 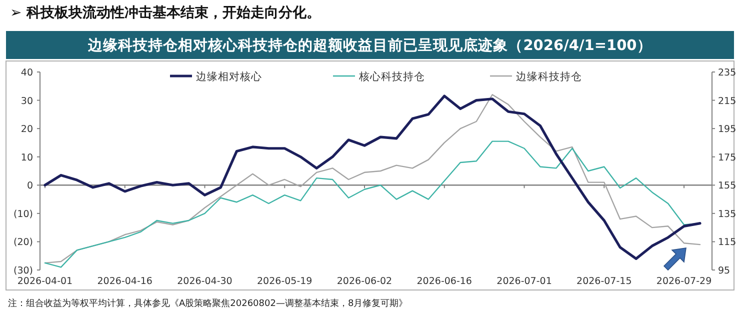 What do you see at coordinates (364, 281) in the screenshot?
I see `x-tick-label: 2026-06-02` at bounding box center [364, 281].